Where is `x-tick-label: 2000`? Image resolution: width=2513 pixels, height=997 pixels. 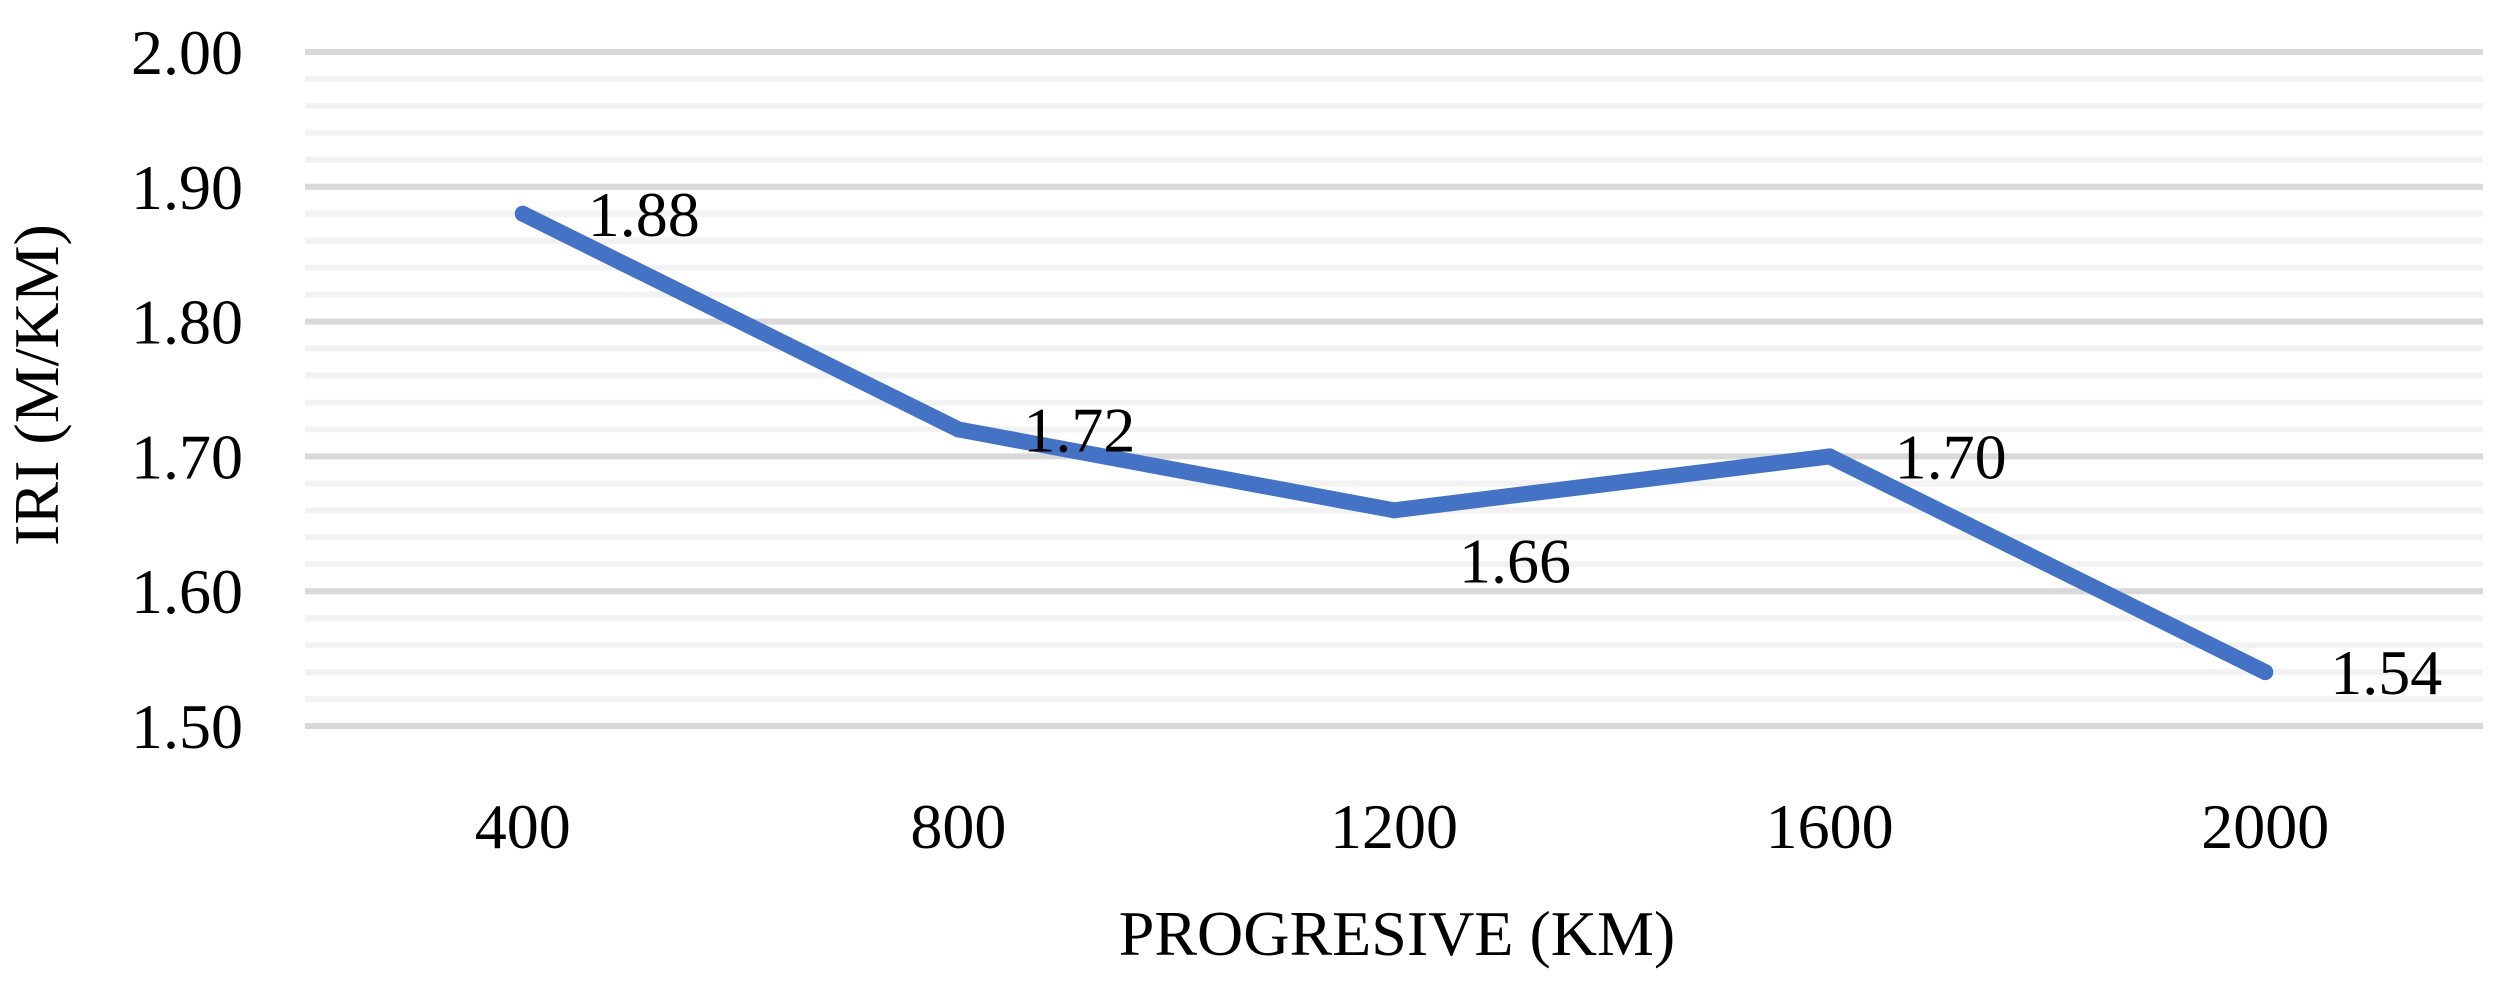 x-tick-label: 2000 is located at coordinates (2265, 826).